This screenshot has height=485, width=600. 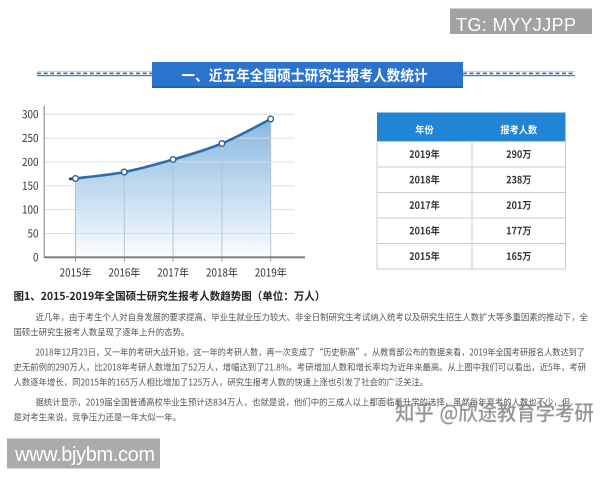 I want to click on svg-text: TG: MYYJJPP, so click(x=516, y=25).